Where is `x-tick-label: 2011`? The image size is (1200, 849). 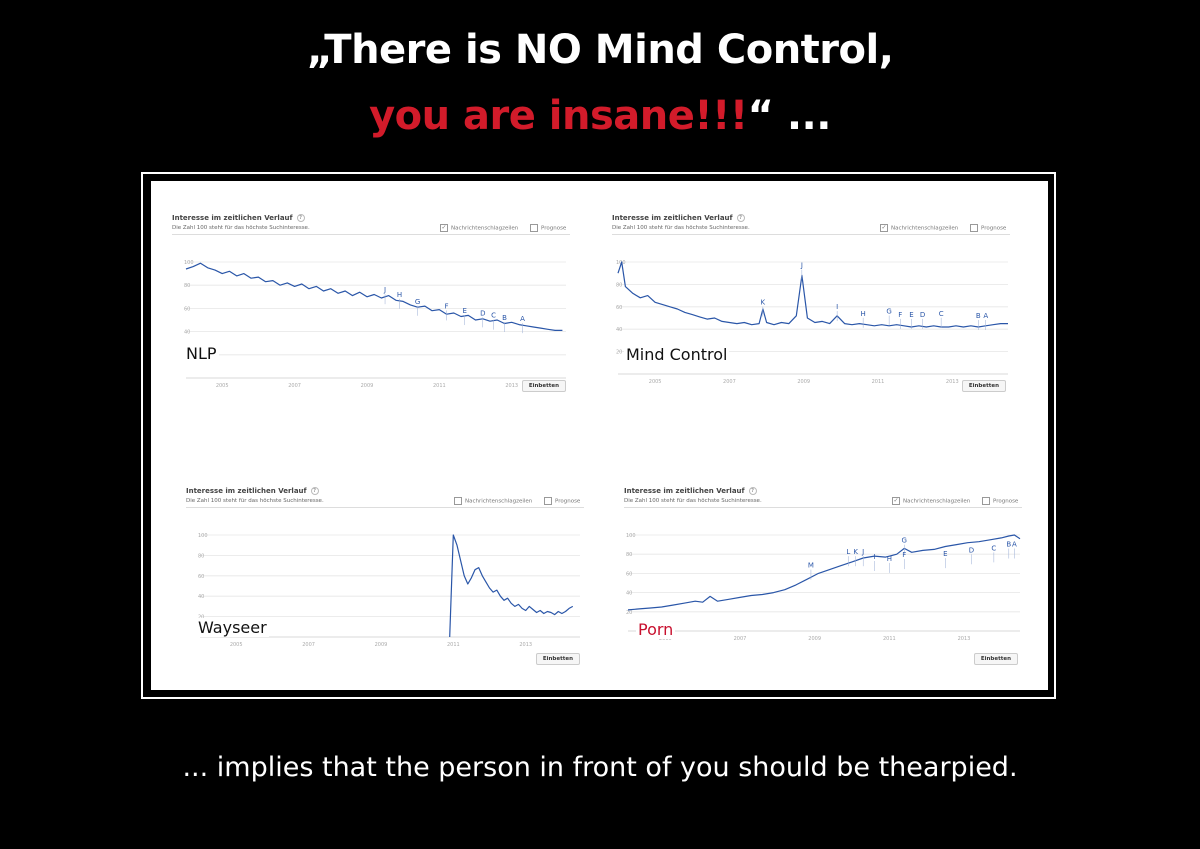 x-tick-label: 2011 is located at coordinates (878, 382).